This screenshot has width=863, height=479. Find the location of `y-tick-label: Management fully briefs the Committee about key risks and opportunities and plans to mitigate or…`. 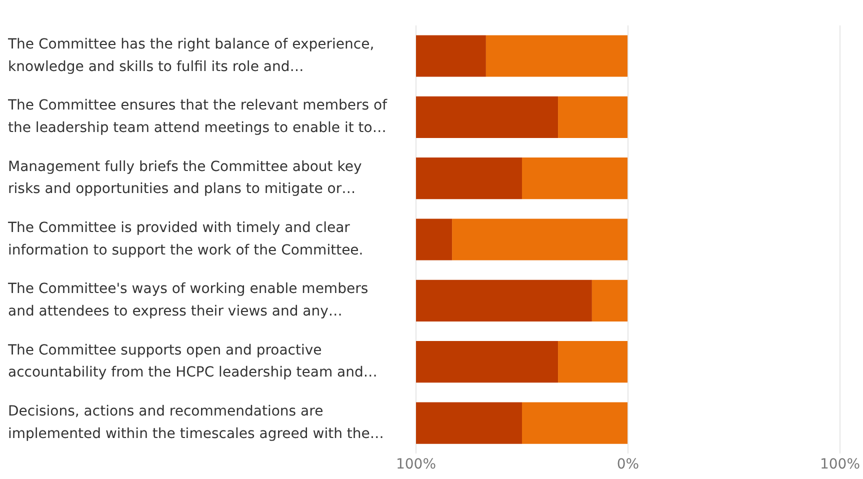

y-tick-label: Management fully briefs the Committee about key risks and opportunities and plans to mitigate or… is located at coordinates (185, 178).